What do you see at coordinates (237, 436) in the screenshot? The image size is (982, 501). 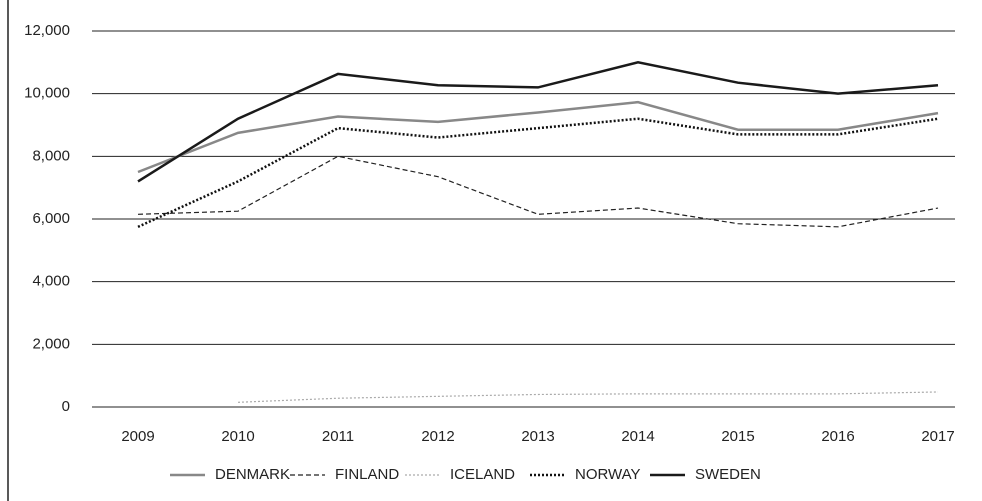 I see `x-tick-label: 2010` at bounding box center [237, 436].